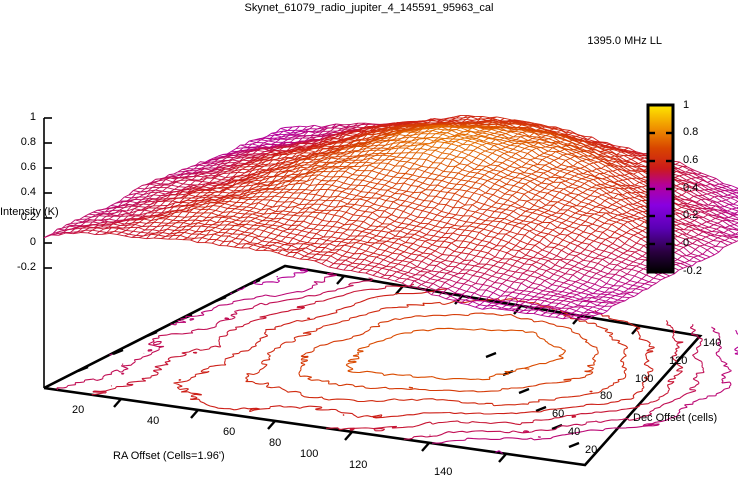 This screenshot has width=738, height=478. Describe the element at coordinates (28, 192) in the screenshot. I see `y-tick-label-4: 0.4` at that location.